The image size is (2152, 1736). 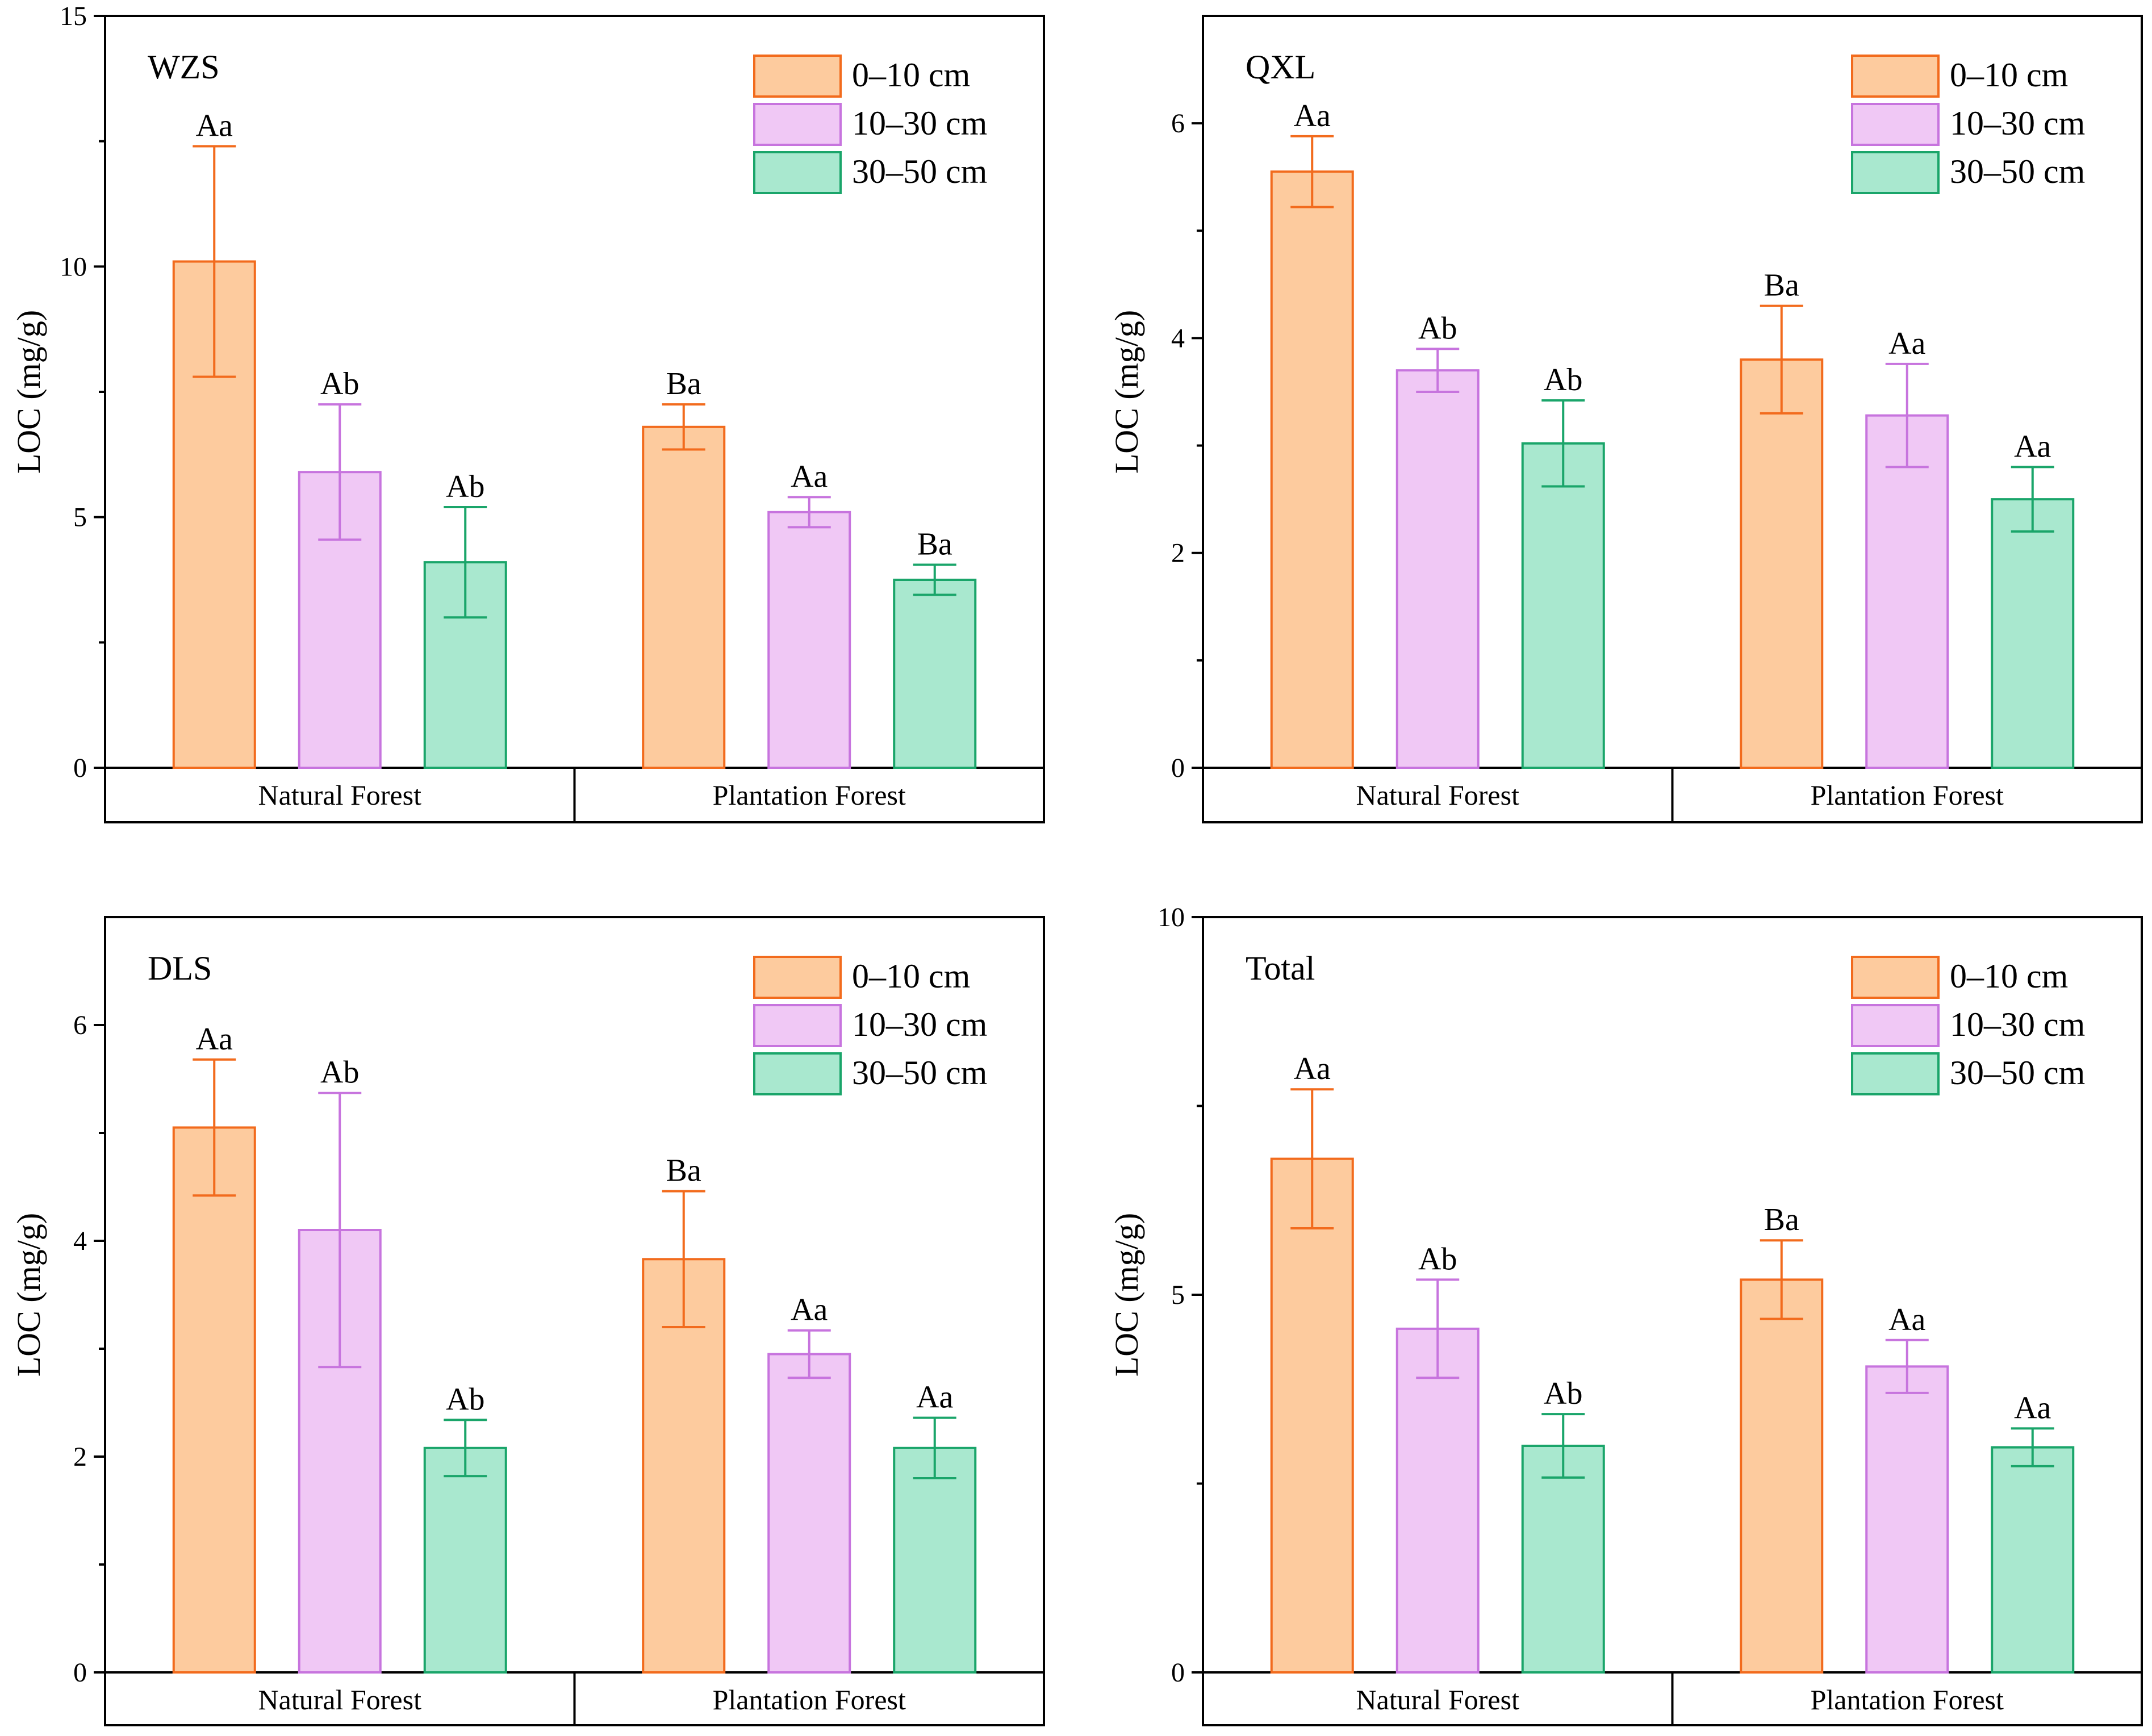 What do you see at coordinates (1280, 67) in the screenshot?
I see `panel-label: QXL` at bounding box center [1280, 67].